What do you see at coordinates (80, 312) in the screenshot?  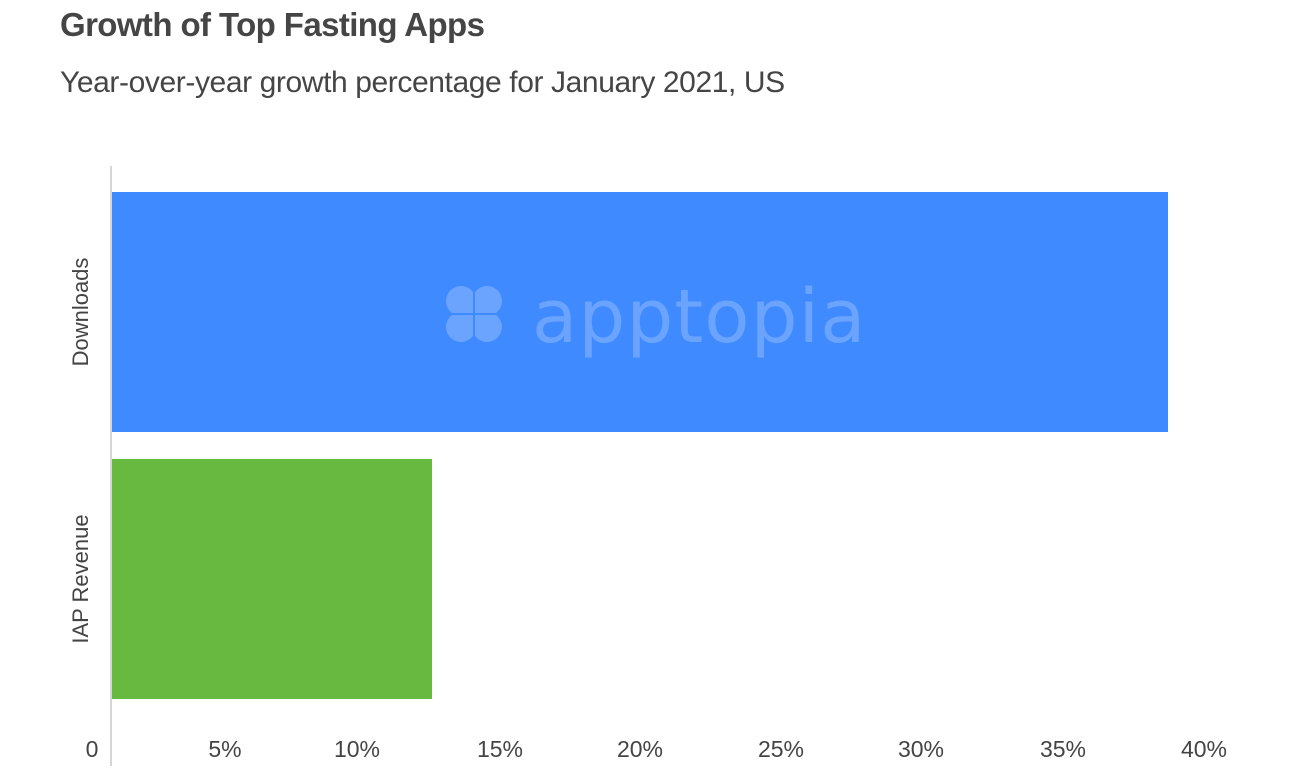 I see `category-label: Downloads` at bounding box center [80, 312].